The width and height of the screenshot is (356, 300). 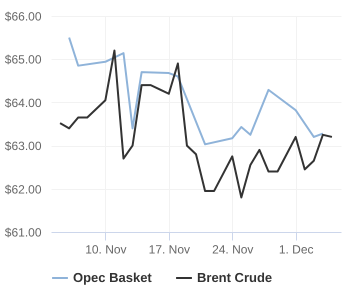 What do you see at coordinates (23, 233) in the screenshot?
I see `y-tick-label: $61.00` at bounding box center [23, 233].